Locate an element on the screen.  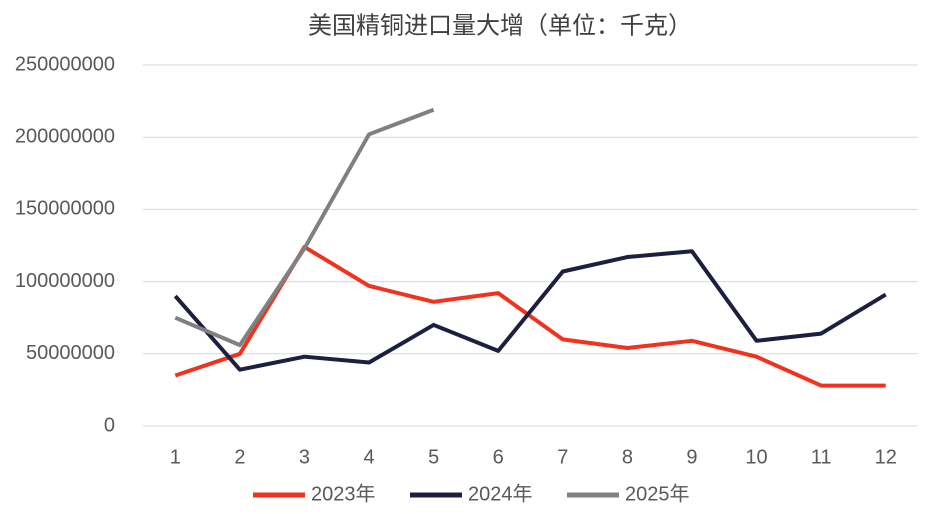
y-tick-label: 0 is located at coordinates (109, 425).